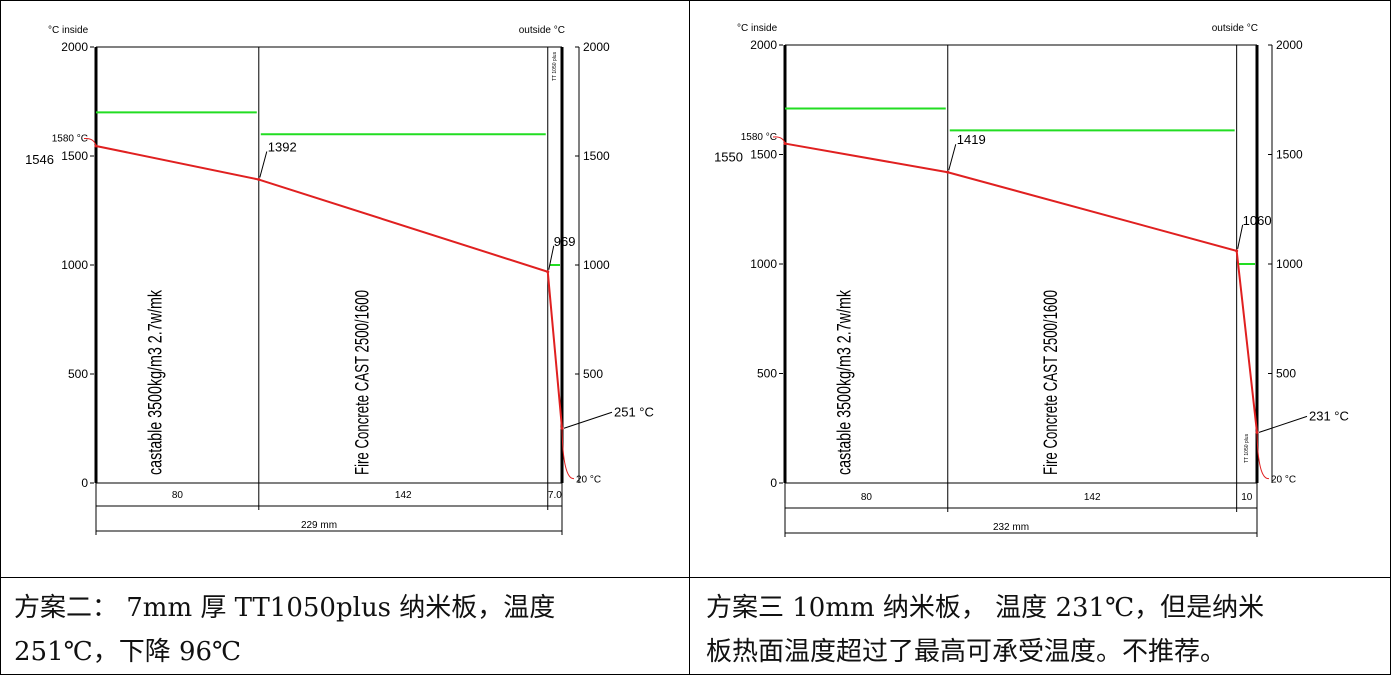  I want to click on cold-face-temp: 251 °C, so click(634, 411).